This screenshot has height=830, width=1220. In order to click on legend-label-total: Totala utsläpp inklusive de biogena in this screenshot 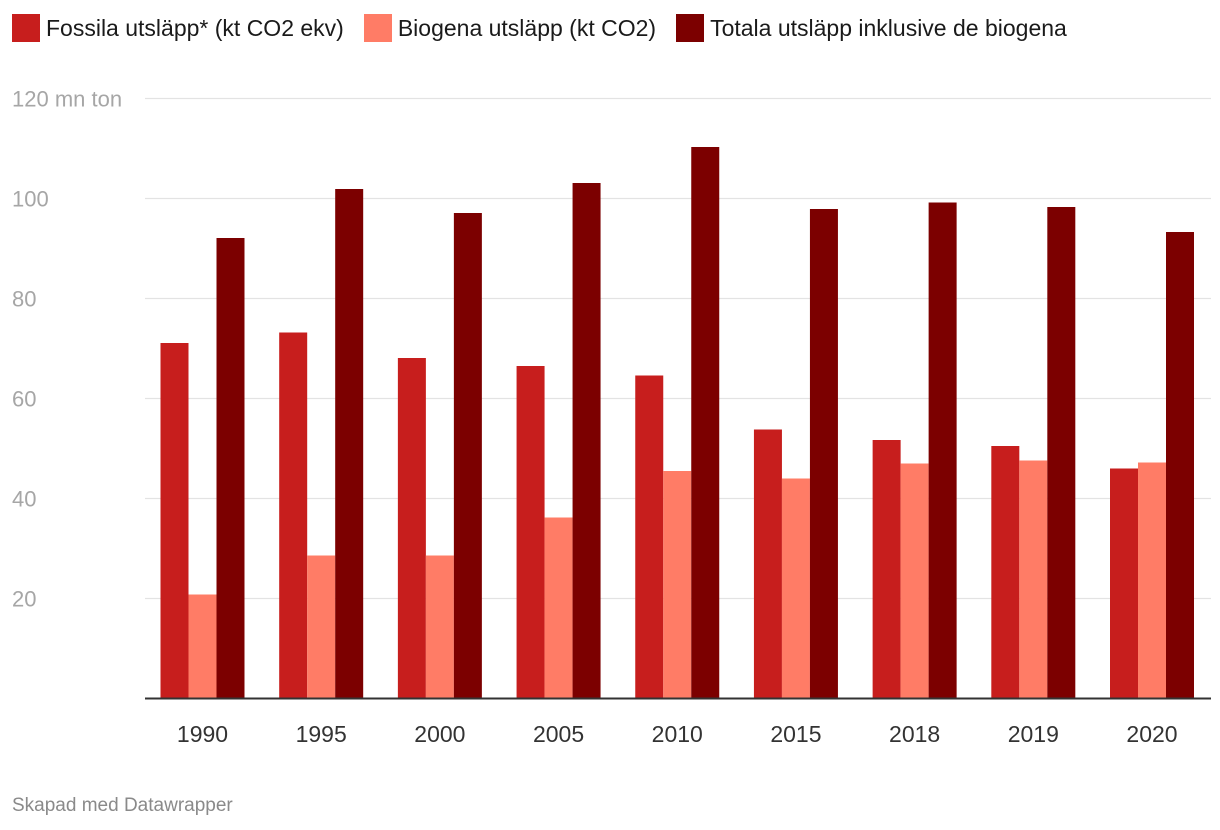, I will do `click(888, 28)`.